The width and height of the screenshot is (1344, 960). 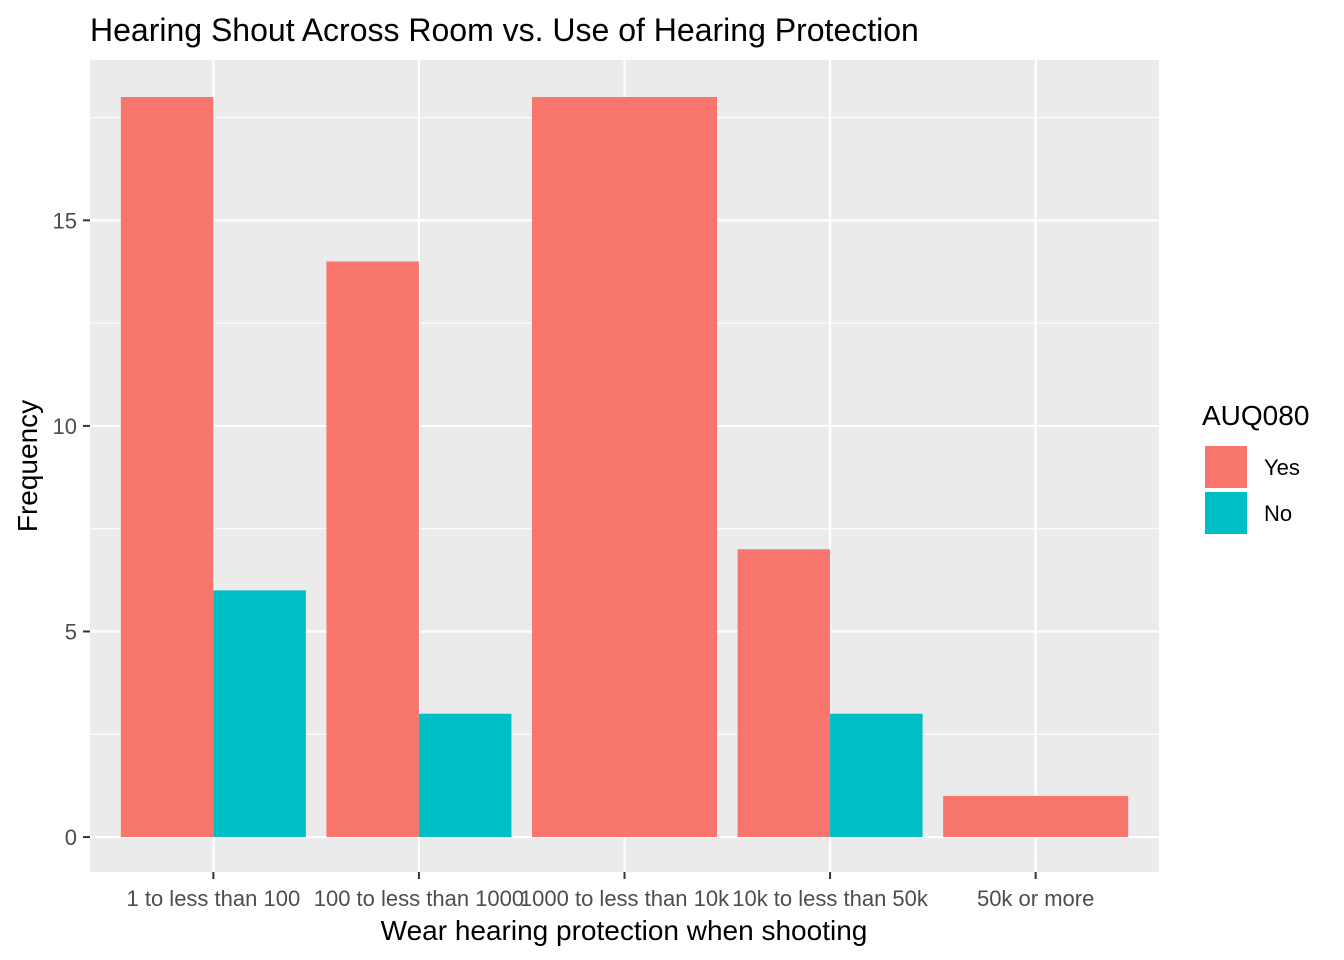 I want to click on legend-label-no: No, so click(x=1278, y=513).